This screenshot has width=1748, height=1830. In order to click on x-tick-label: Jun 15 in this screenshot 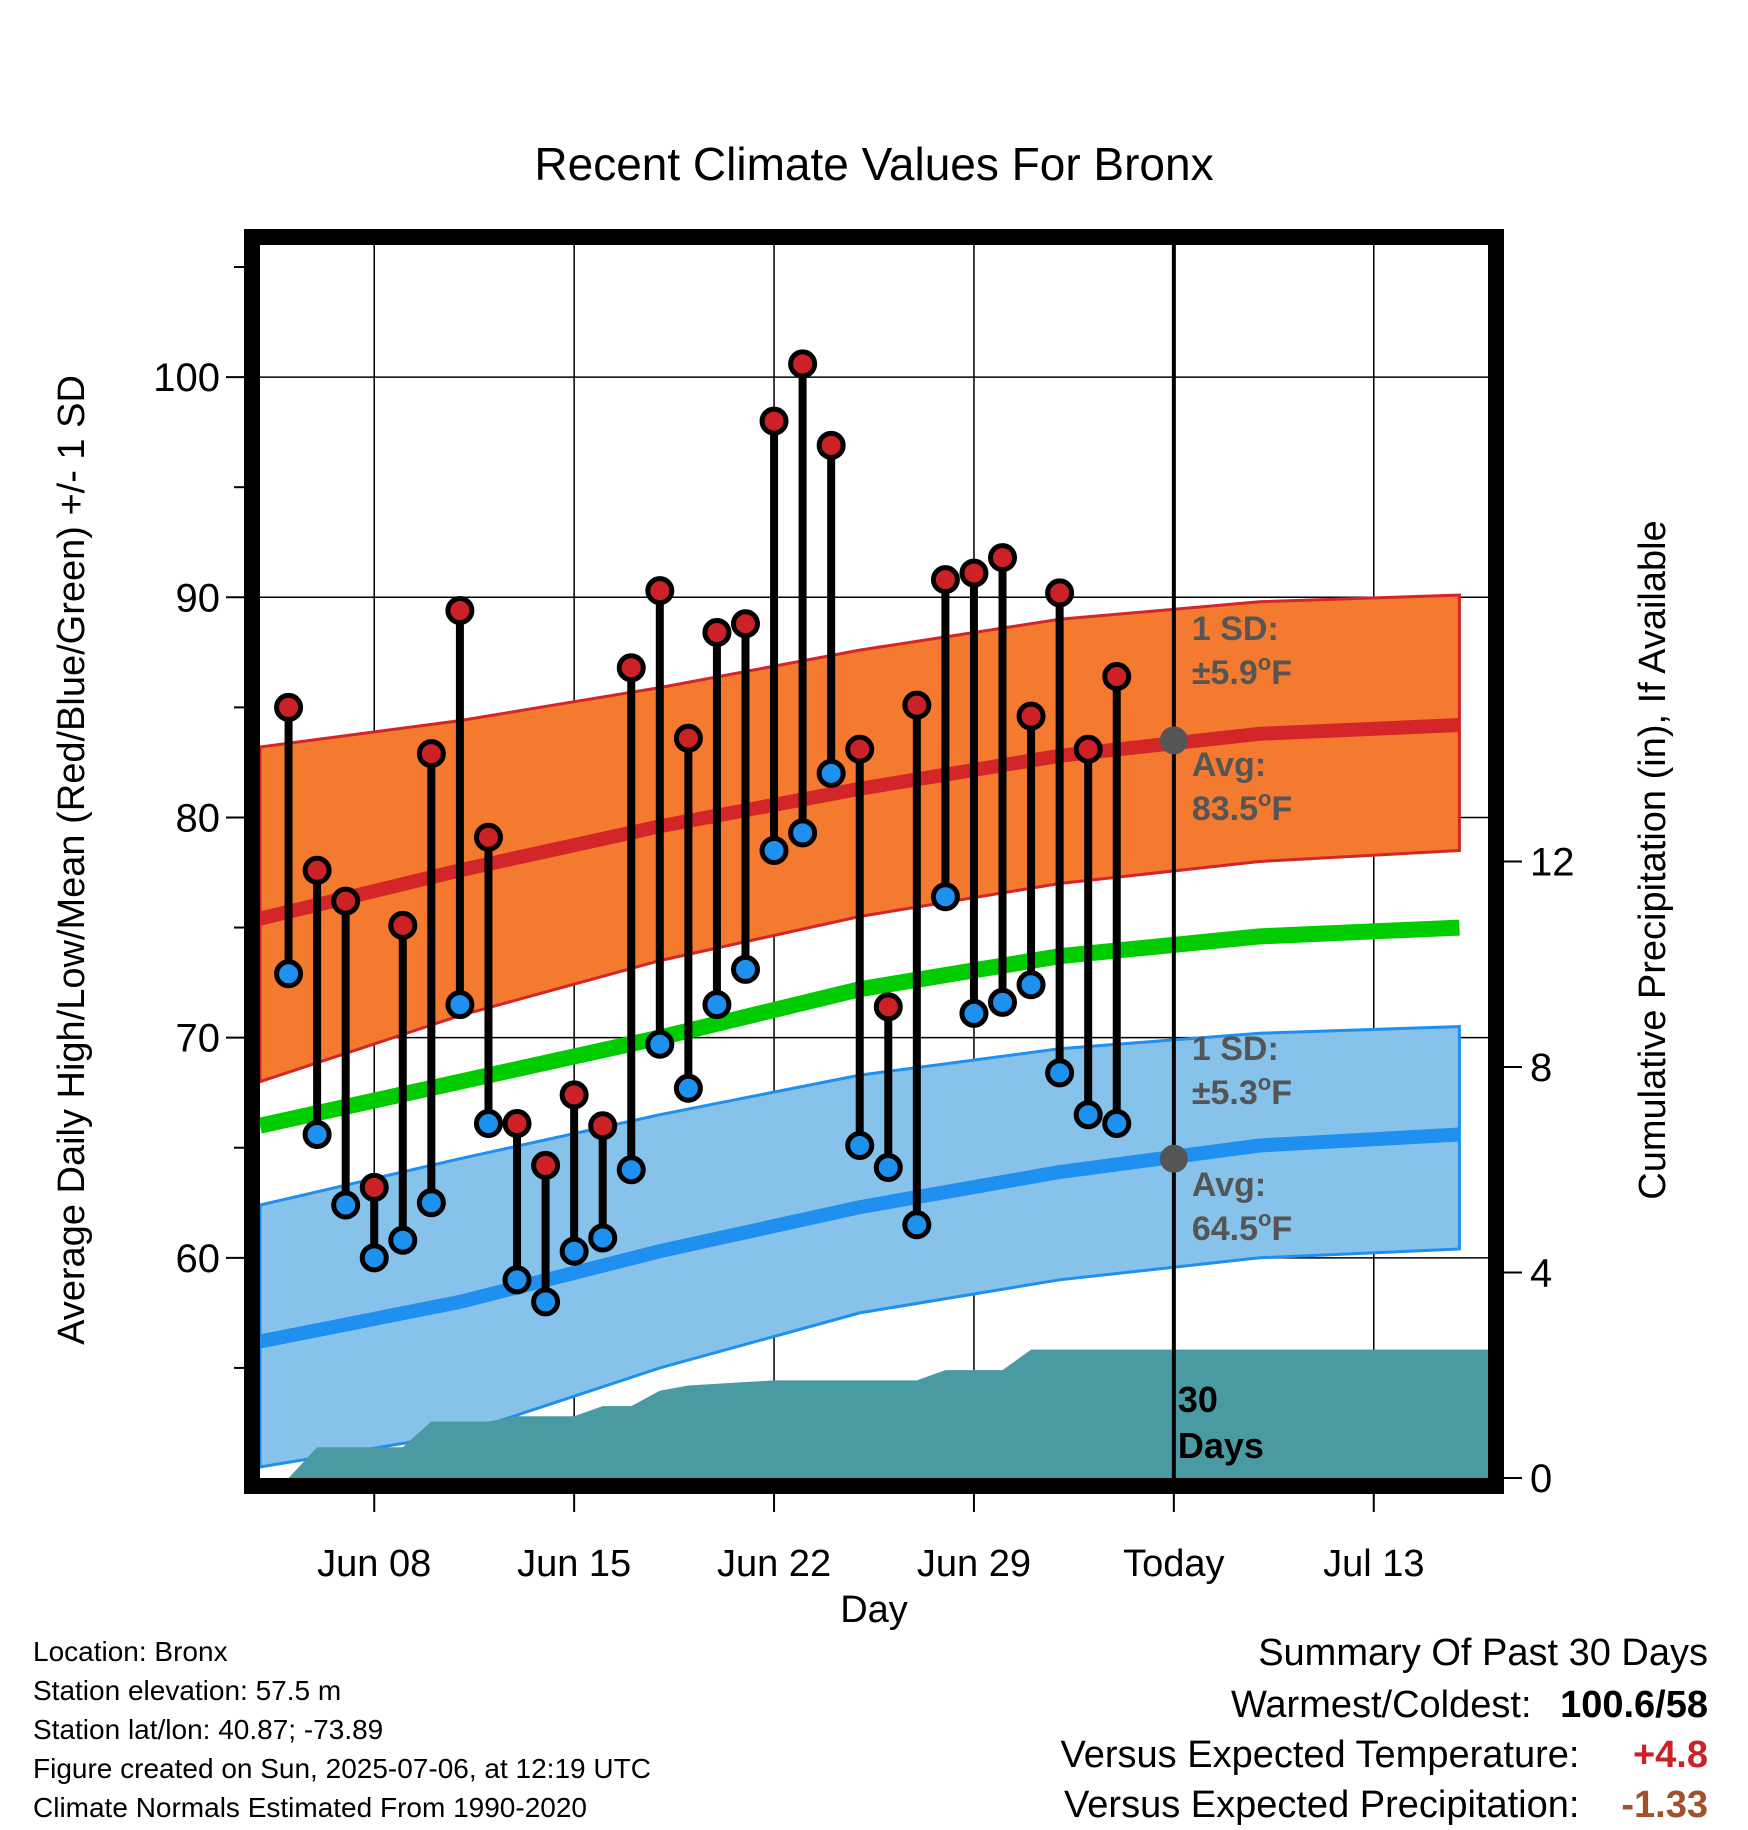, I will do `click(574, 1564)`.